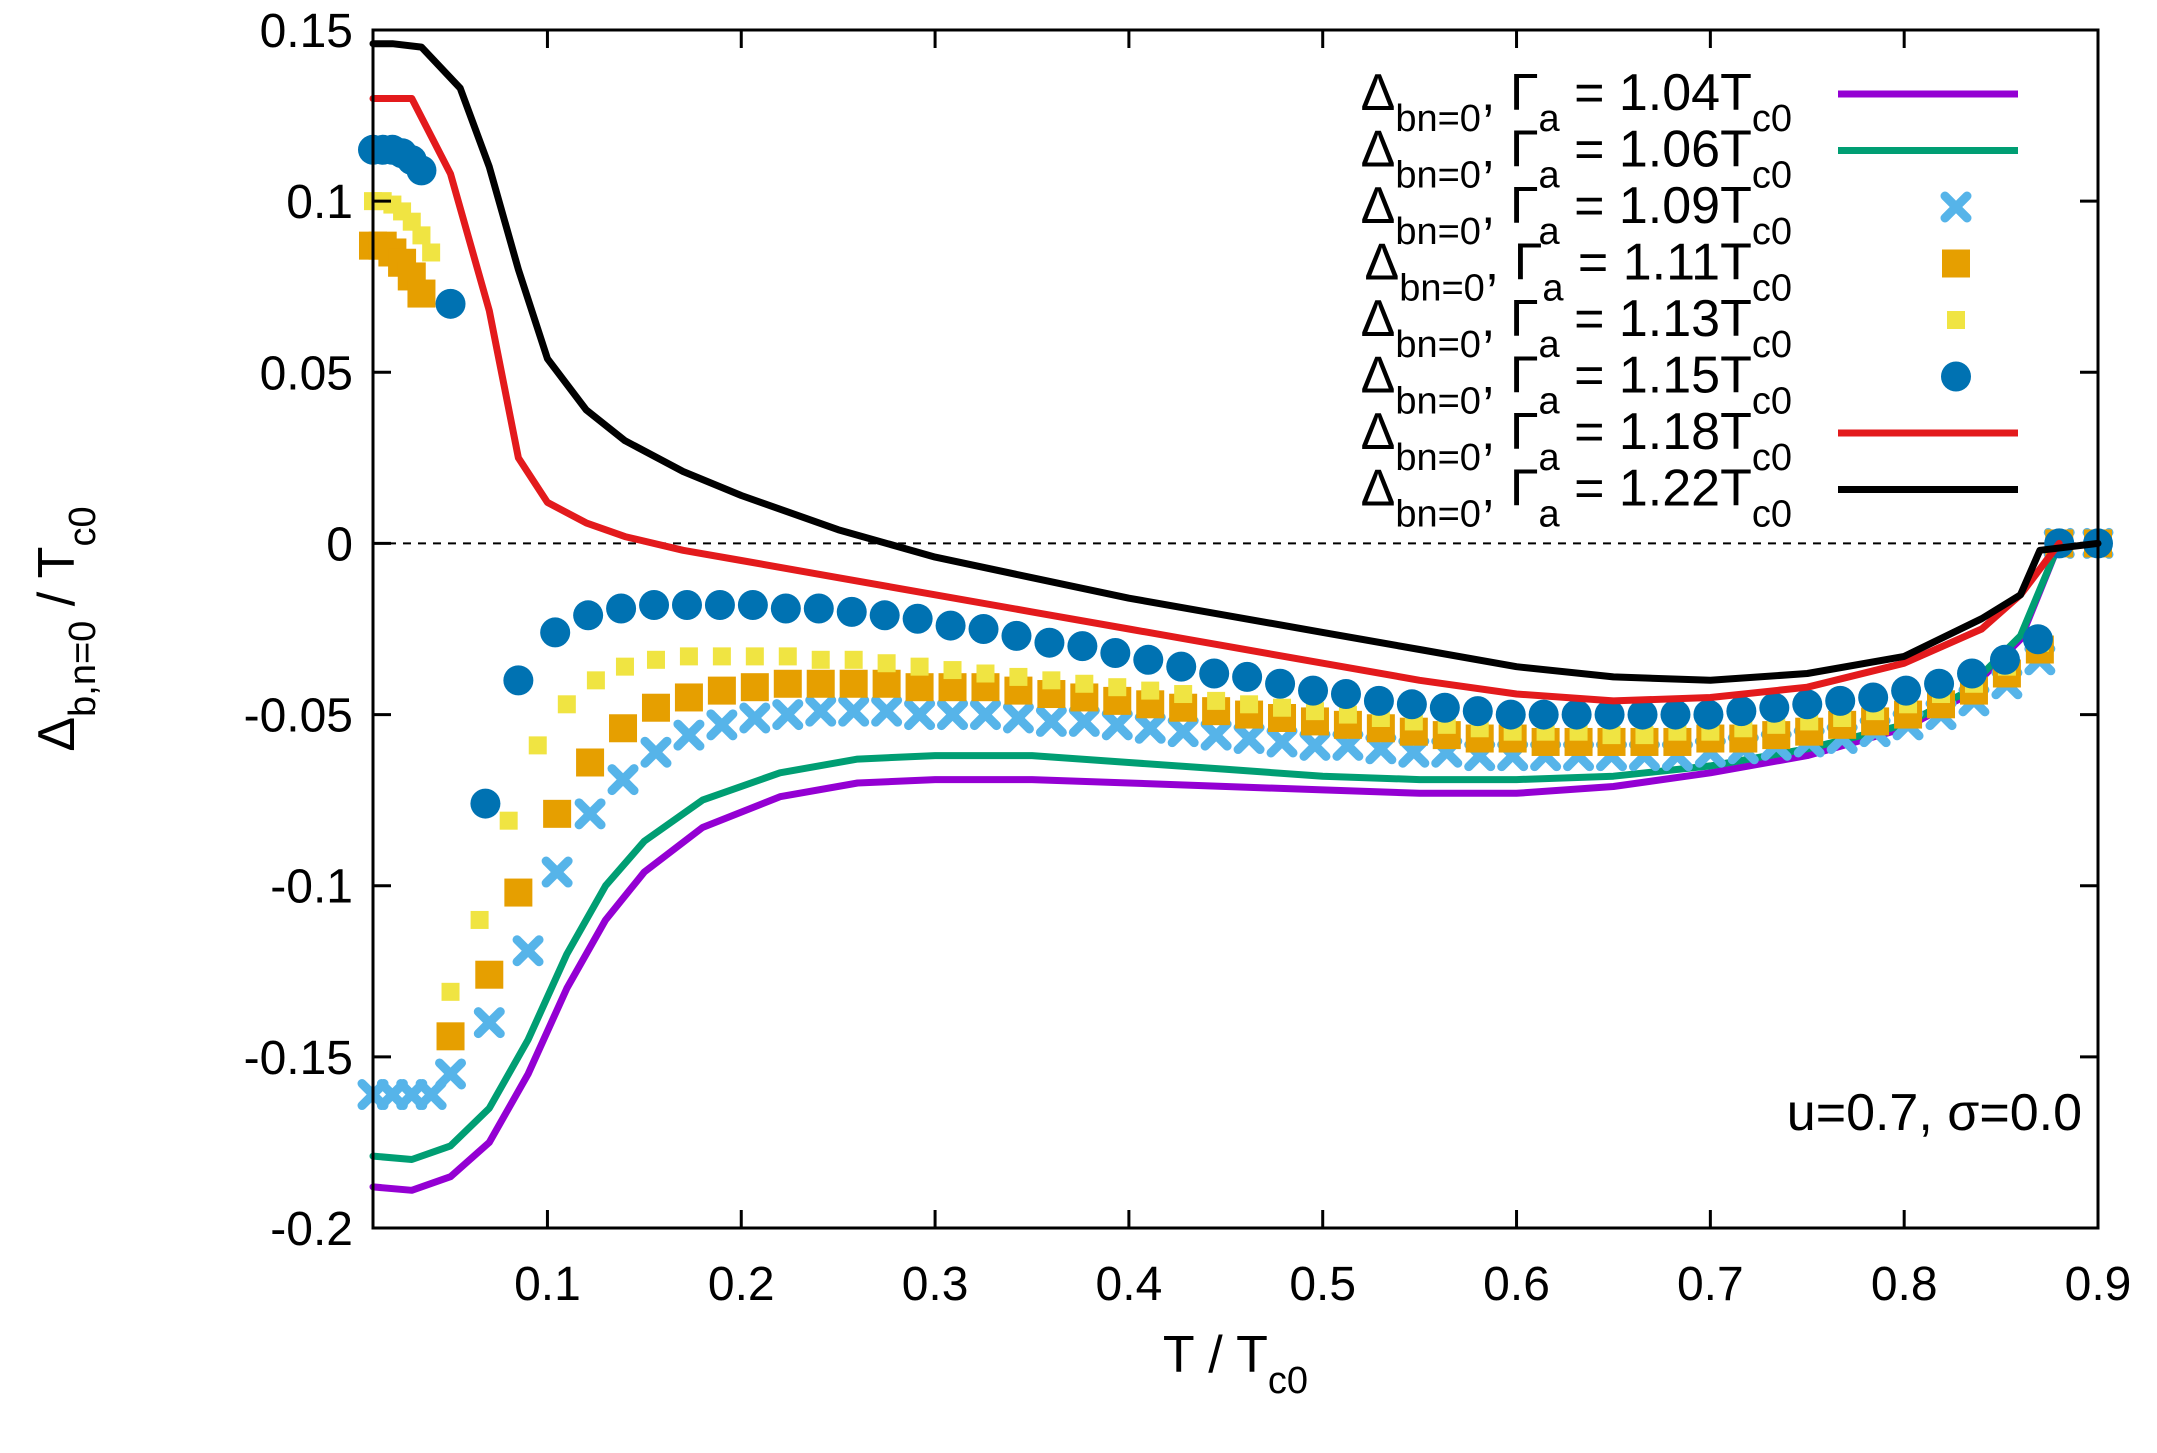 The height and width of the screenshot is (1453, 2157). What do you see at coordinates (319, 202) in the screenshot?
I see `y-tick-label: 0.1` at bounding box center [319, 202].